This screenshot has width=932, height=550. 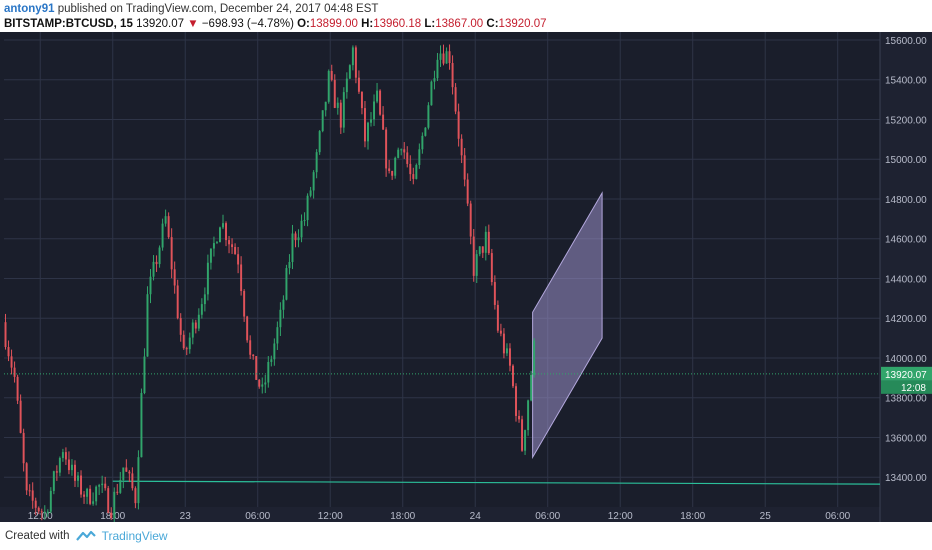 I want to click on author-link: antony91, so click(x=29, y=9).